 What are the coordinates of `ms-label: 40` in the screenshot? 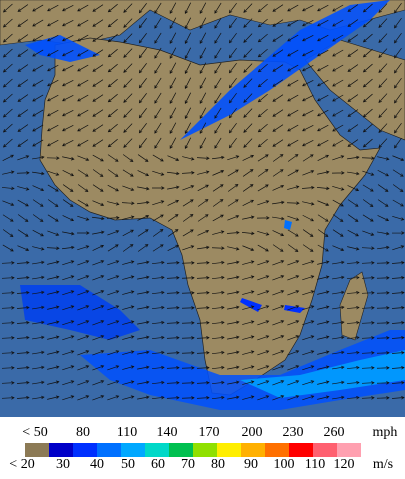 It's located at (97, 464).